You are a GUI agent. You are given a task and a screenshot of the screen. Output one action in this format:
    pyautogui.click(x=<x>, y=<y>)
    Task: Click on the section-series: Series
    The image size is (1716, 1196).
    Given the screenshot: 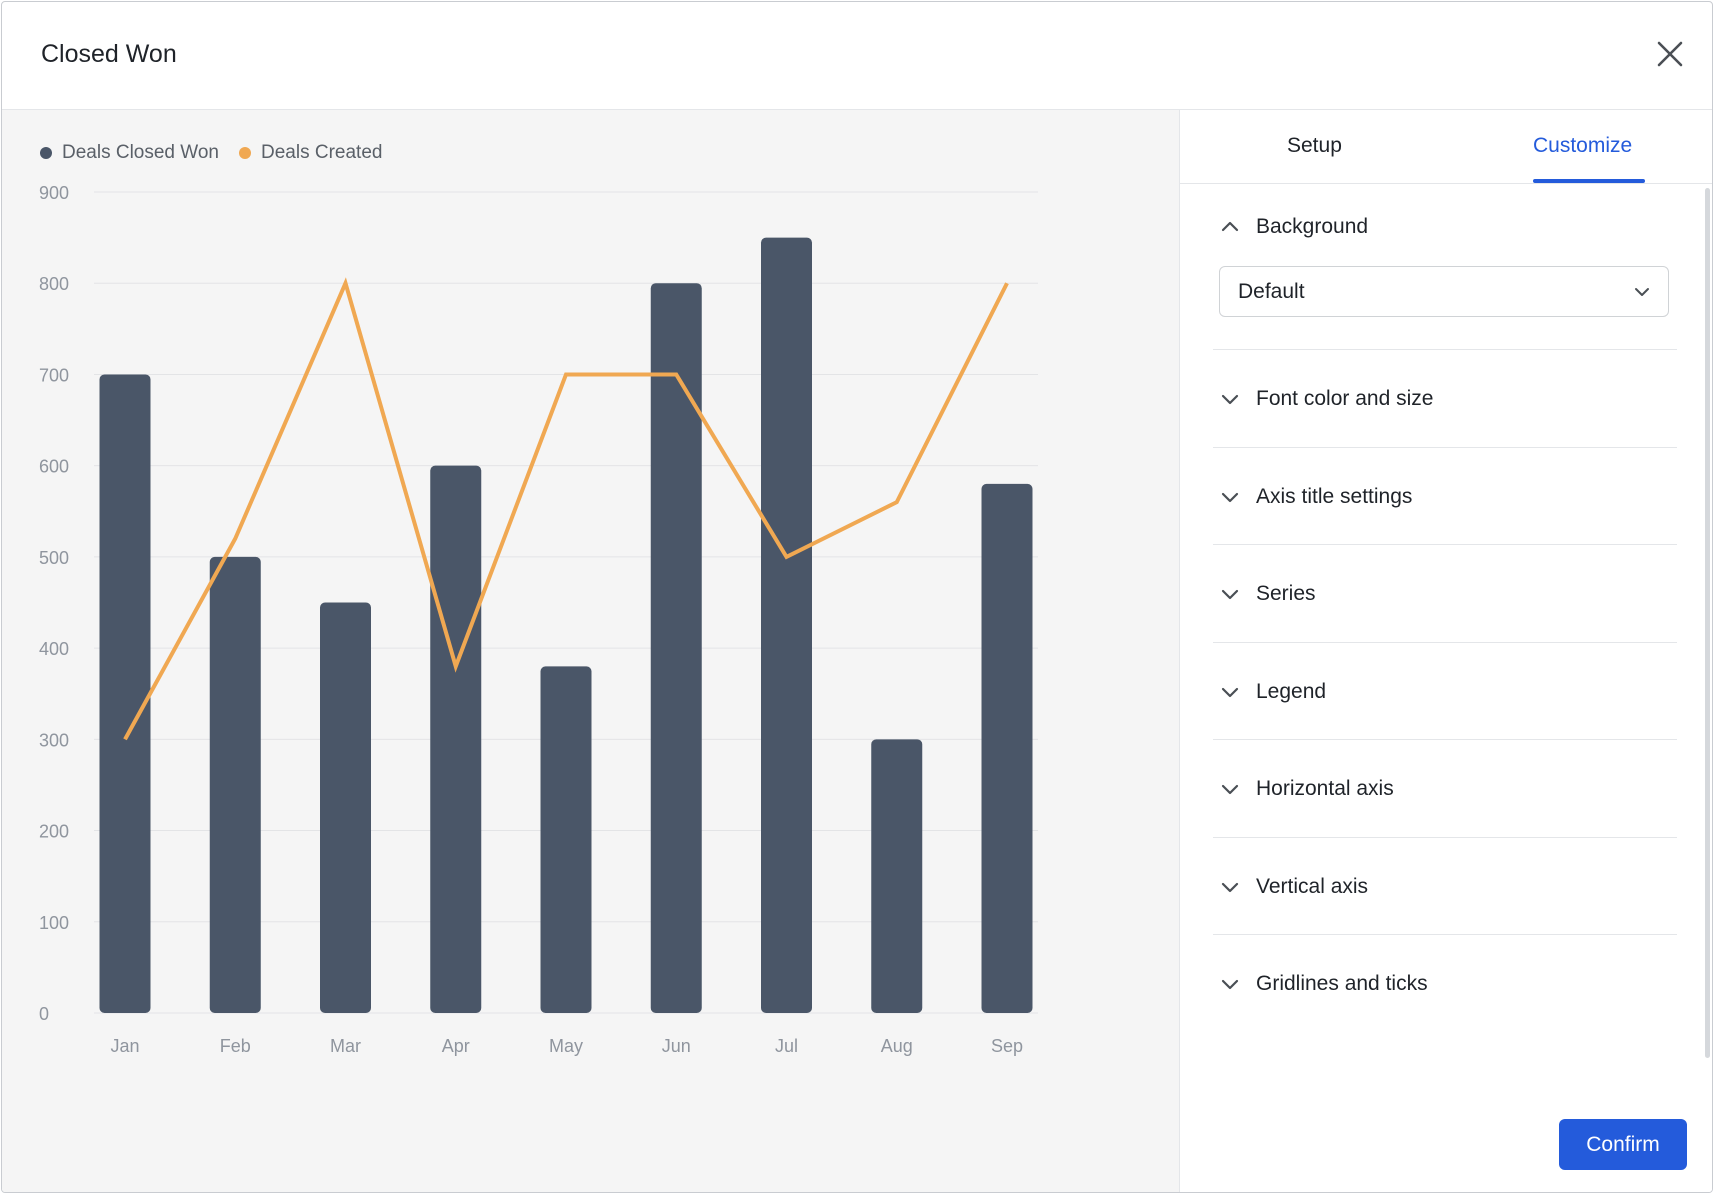 What is the action you would take?
    pyautogui.click(x=1445, y=594)
    